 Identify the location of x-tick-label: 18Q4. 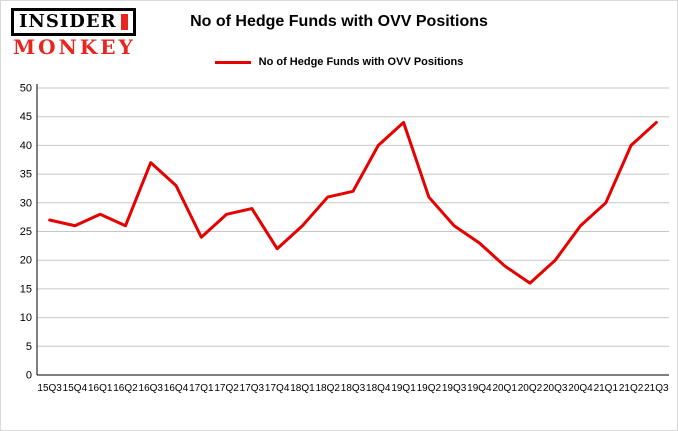
(378, 388).